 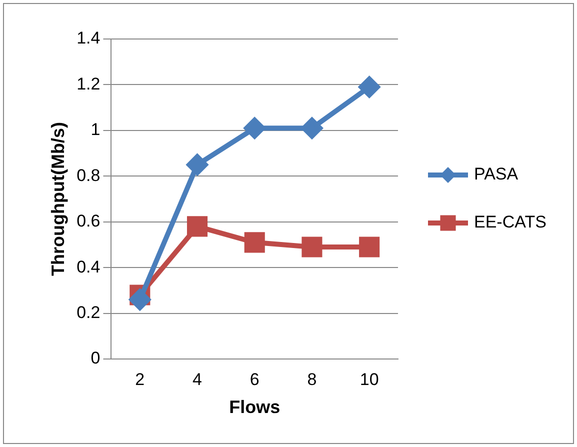 I want to click on y-axis-title: Throughput(Mb/s), so click(x=58, y=199).